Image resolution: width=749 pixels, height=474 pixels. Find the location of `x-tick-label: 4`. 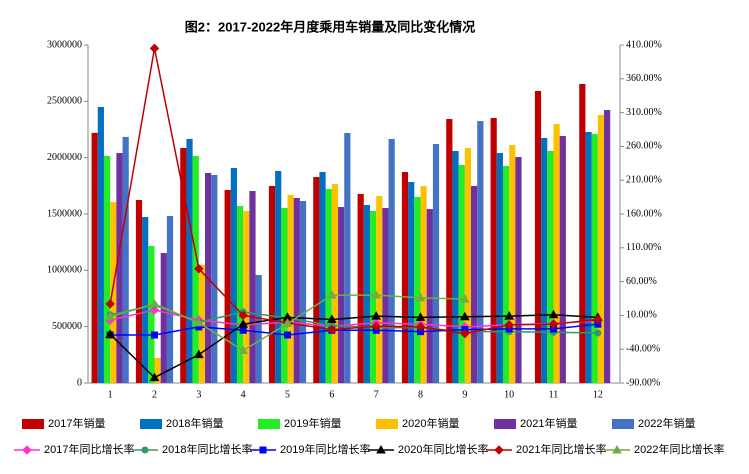

x-tick-label: 4 is located at coordinates (243, 394).